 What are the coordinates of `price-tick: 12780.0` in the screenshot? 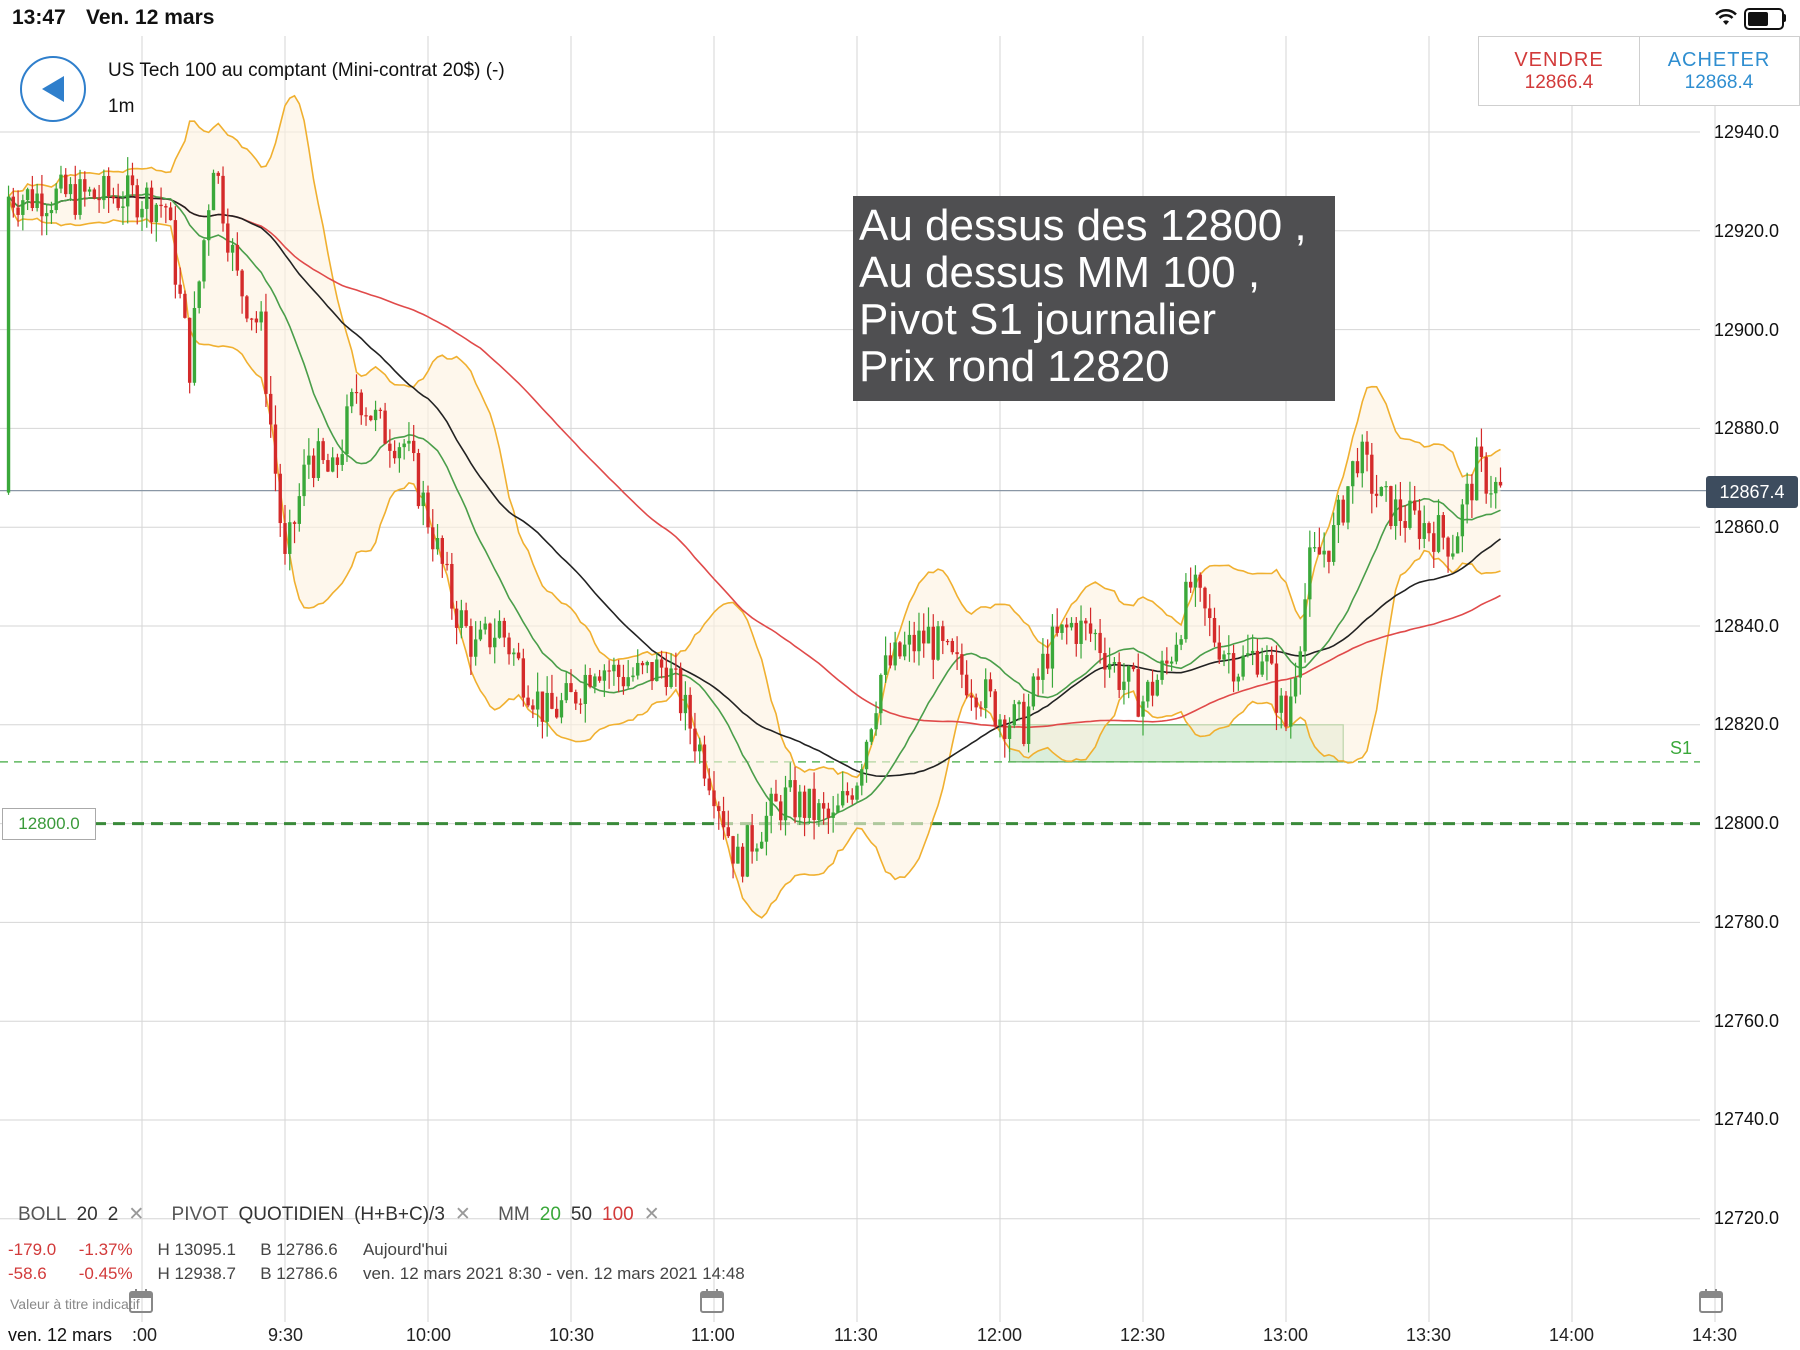 It's located at (1747, 922).